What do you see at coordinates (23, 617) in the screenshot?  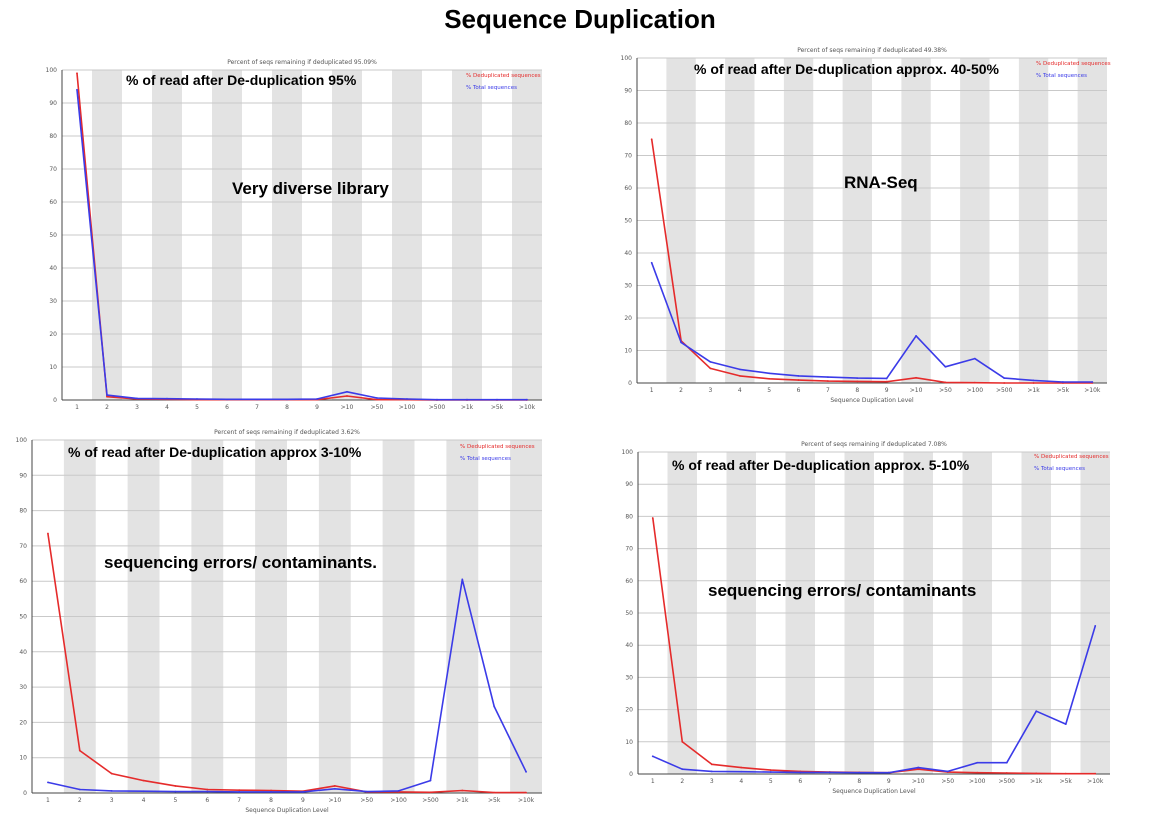 I see `y-tick-label: 50` at bounding box center [23, 617].